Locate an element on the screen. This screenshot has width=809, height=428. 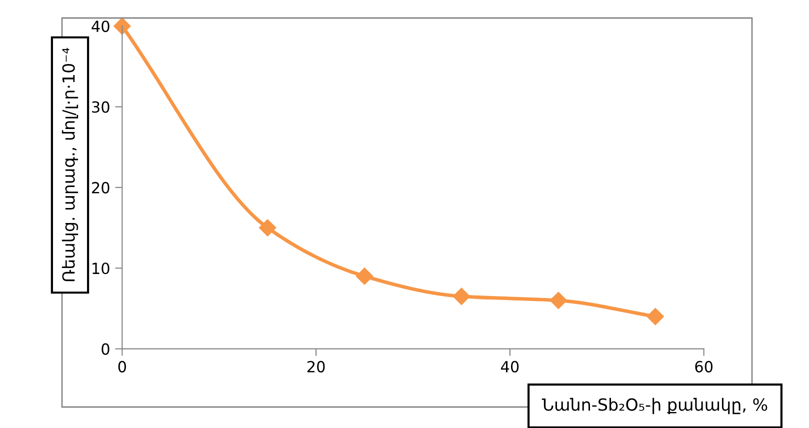
y-tick-label: 30 is located at coordinates (101, 107).